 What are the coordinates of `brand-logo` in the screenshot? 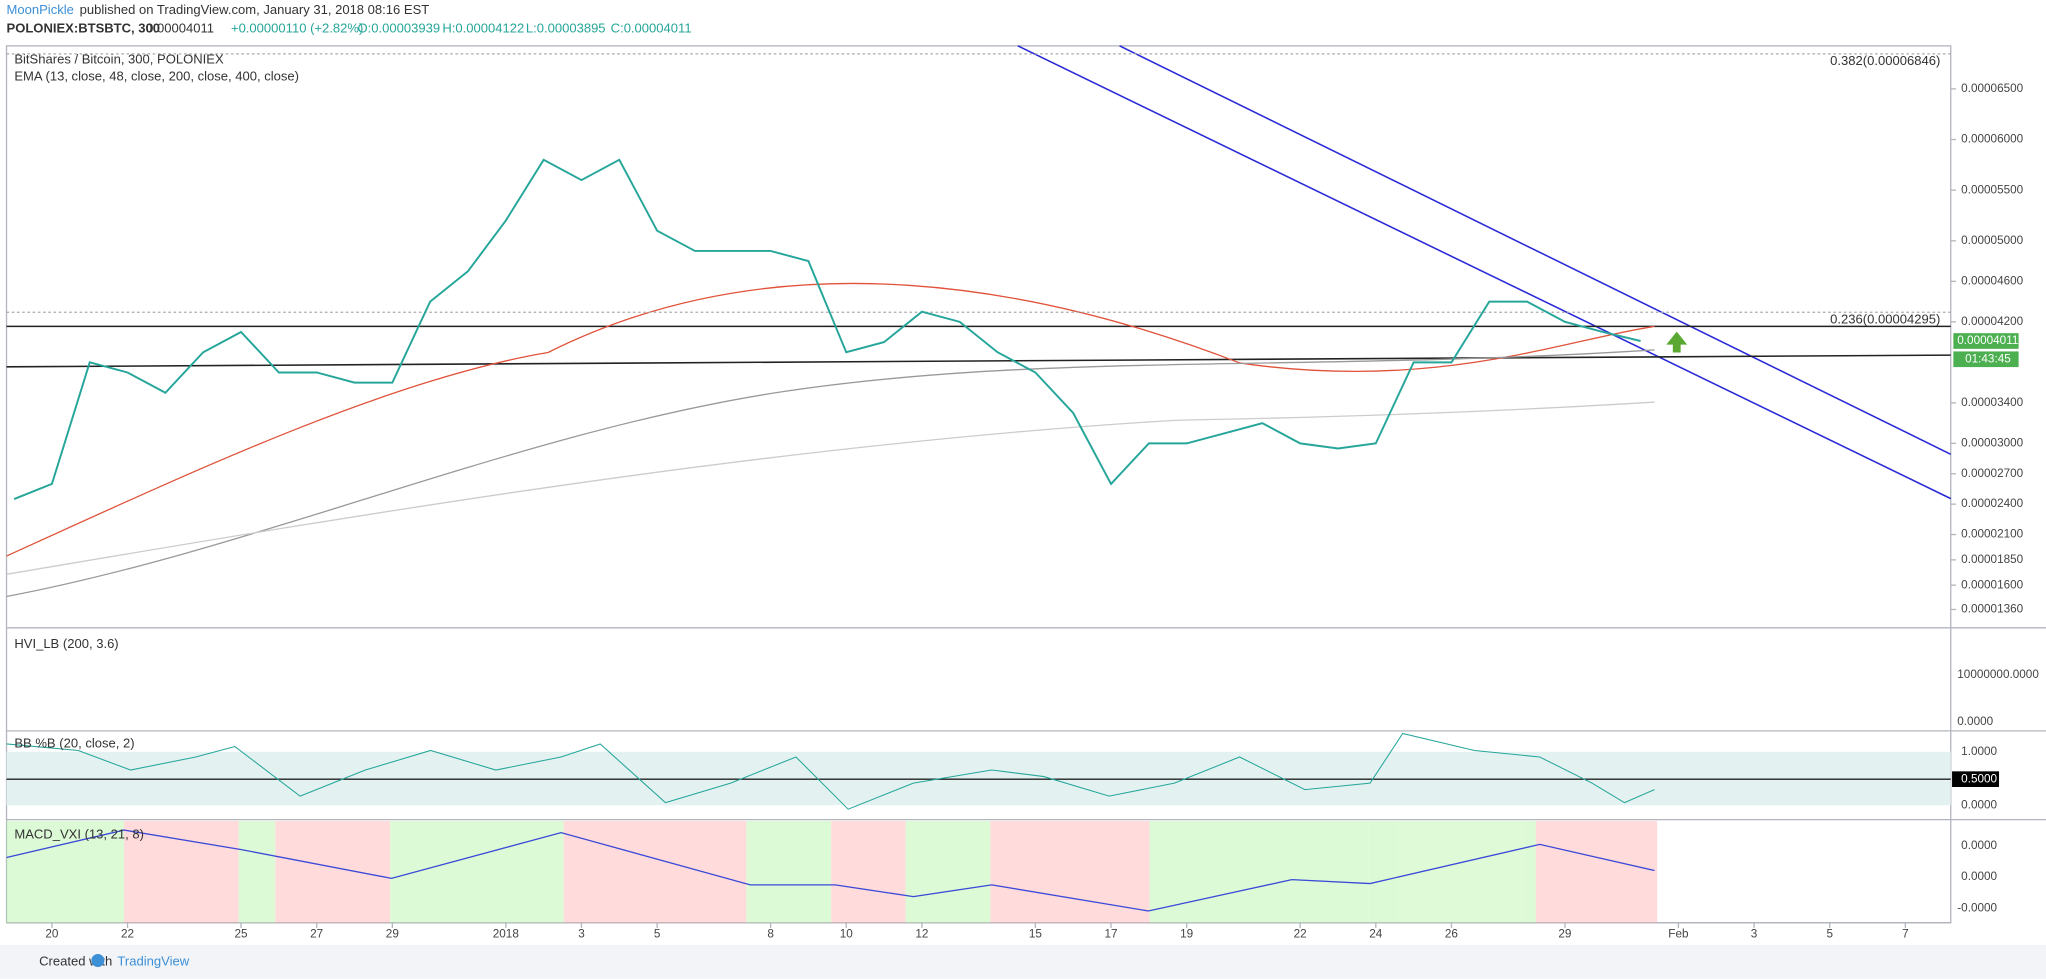 It's located at (98, 961).